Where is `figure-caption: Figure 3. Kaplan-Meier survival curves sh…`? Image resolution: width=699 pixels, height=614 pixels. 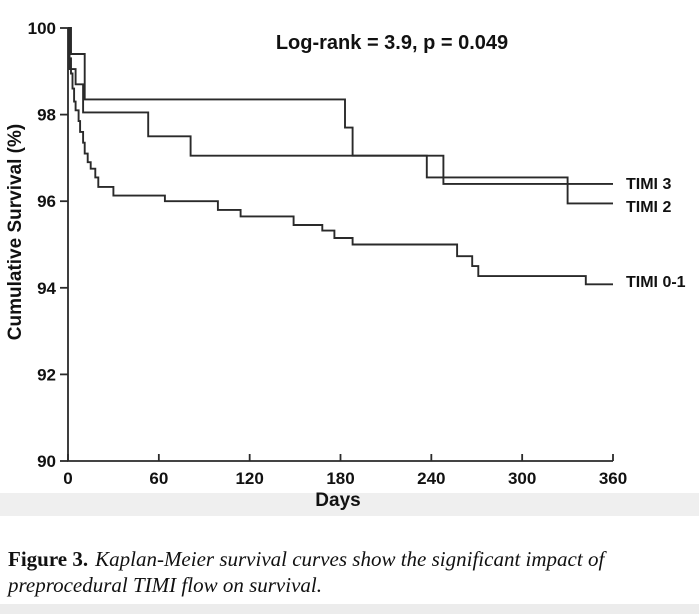
figure-caption: Figure 3. Kaplan-Meier survival curves sh… is located at coordinates (352, 572).